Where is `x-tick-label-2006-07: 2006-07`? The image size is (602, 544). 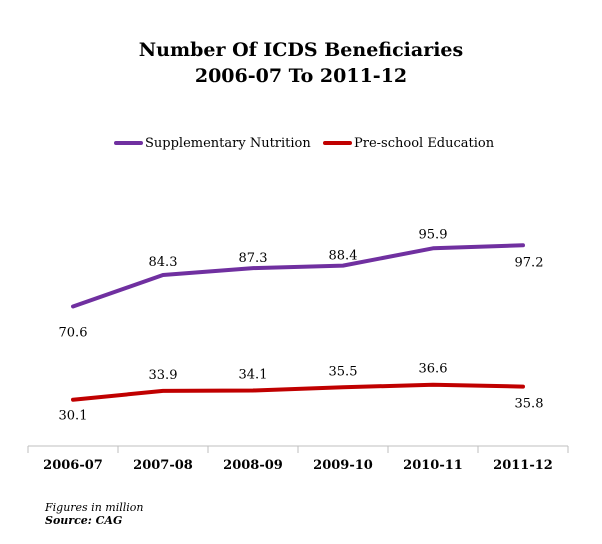
x-tick-label-2006-07: 2006-07 is located at coordinates (73, 465).